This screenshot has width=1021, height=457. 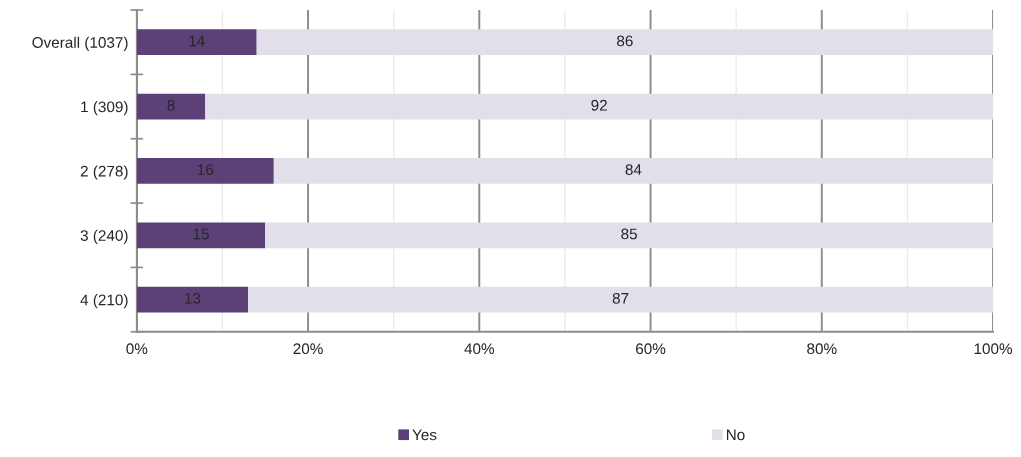 I want to click on data-label: 92, so click(x=599, y=105).